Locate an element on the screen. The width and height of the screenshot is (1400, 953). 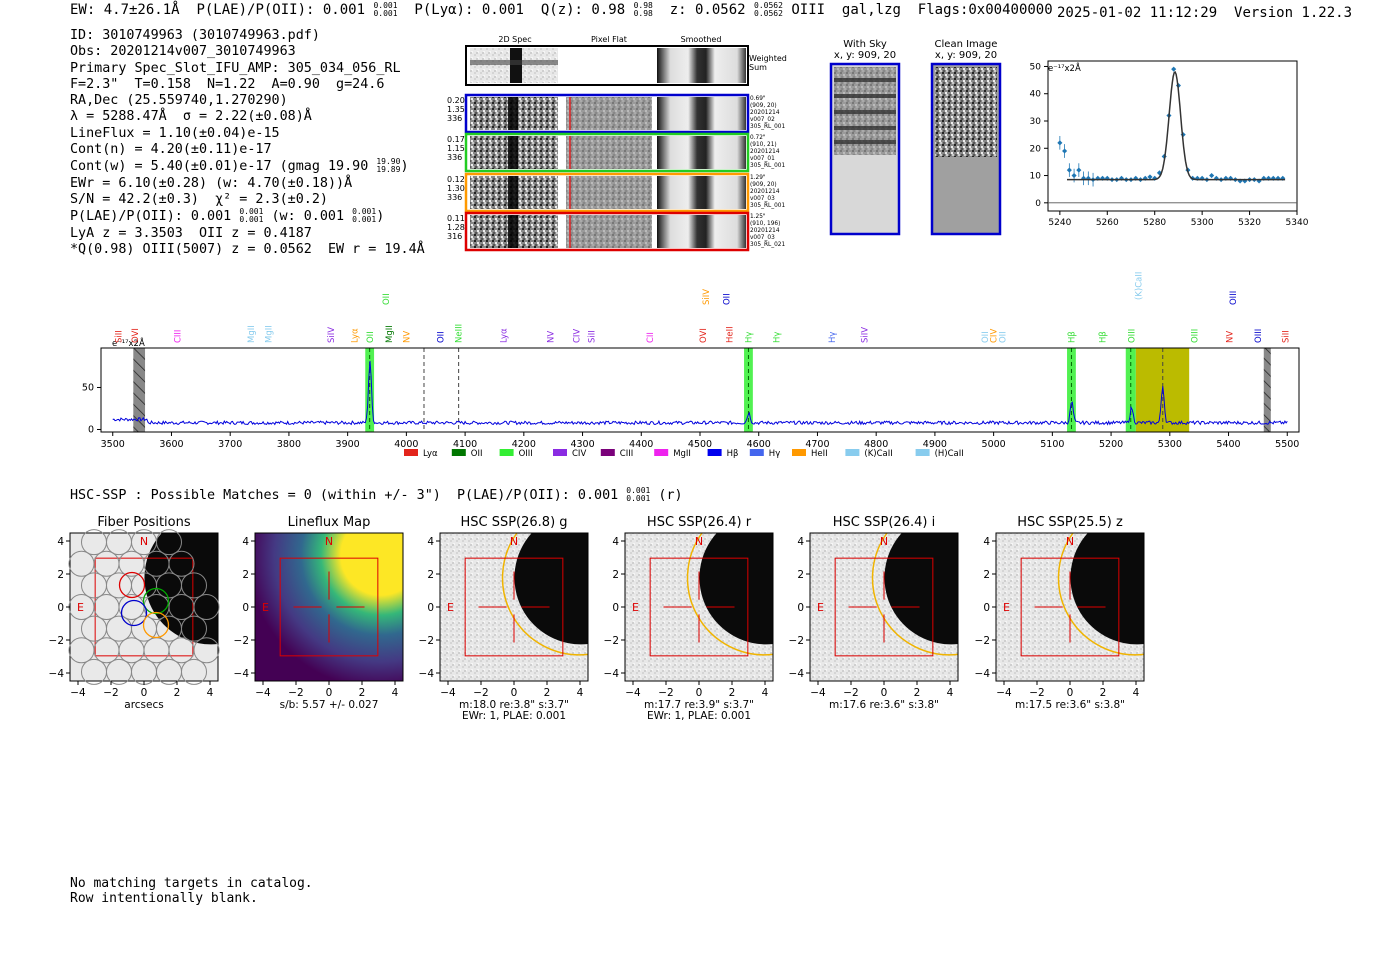
cutout-row-meta: 1.25" is located at coordinates (758, 217).